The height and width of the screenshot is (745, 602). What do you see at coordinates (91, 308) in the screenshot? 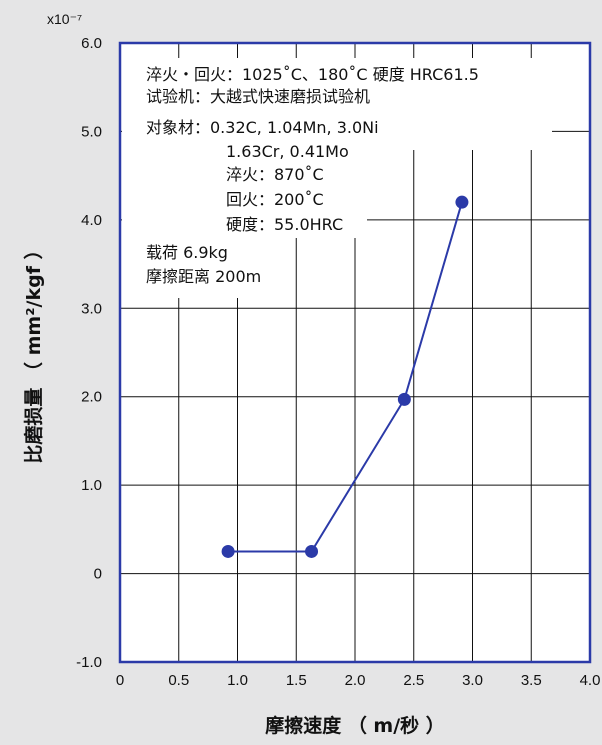
I see `y-tick-label: 3.0` at bounding box center [91, 308].